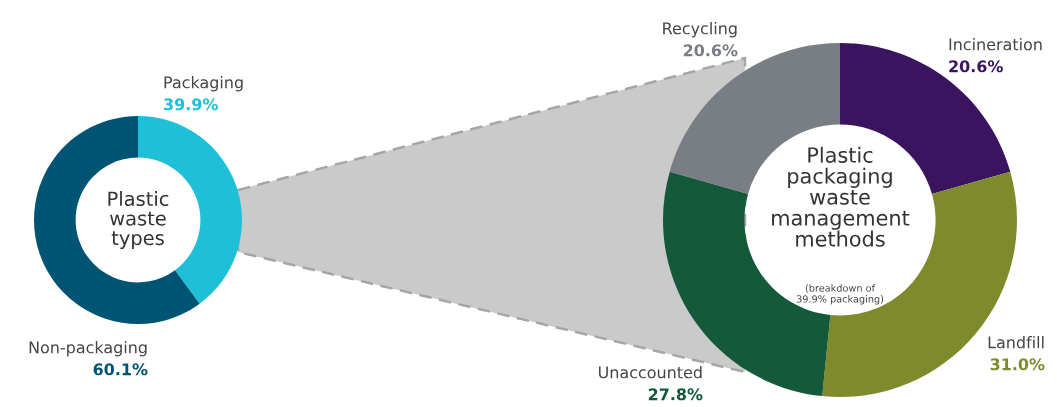 Image resolution: width=1057 pixels, height=407 pixels. I want to click on data-label: 31.0%, so click(1017, 364).